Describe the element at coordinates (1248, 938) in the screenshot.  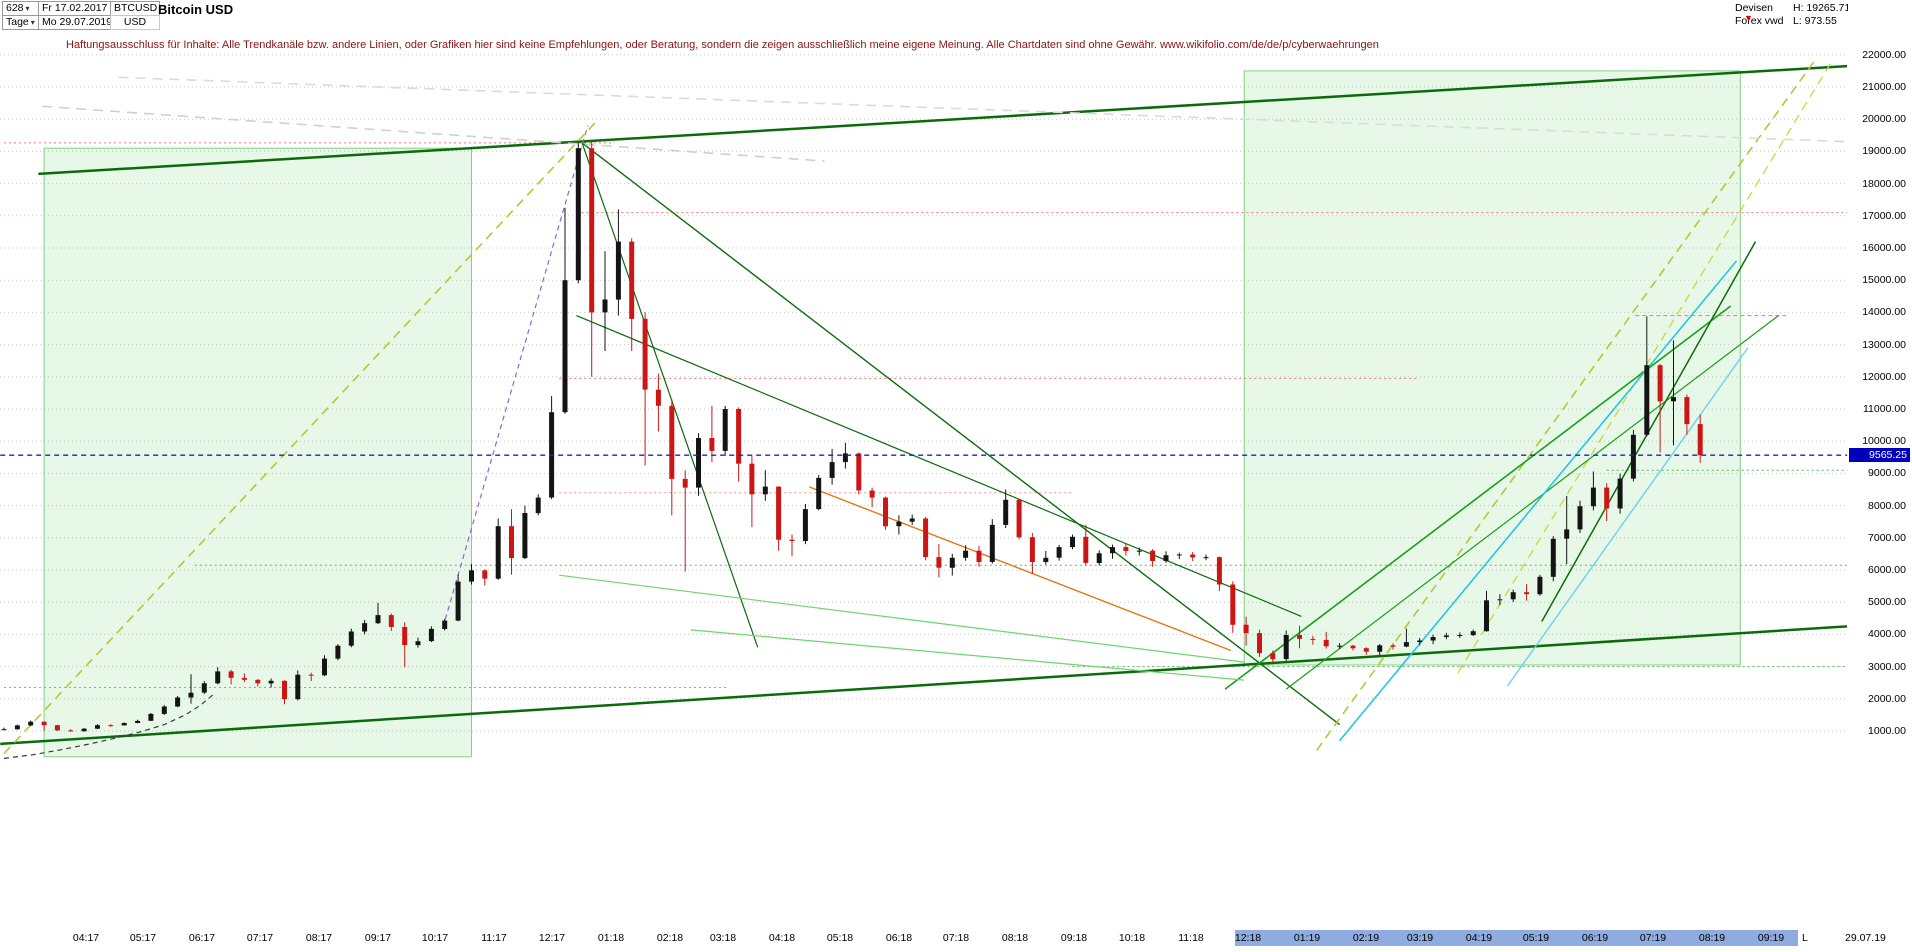
I see `date-tick-label: 12:18` at that location.